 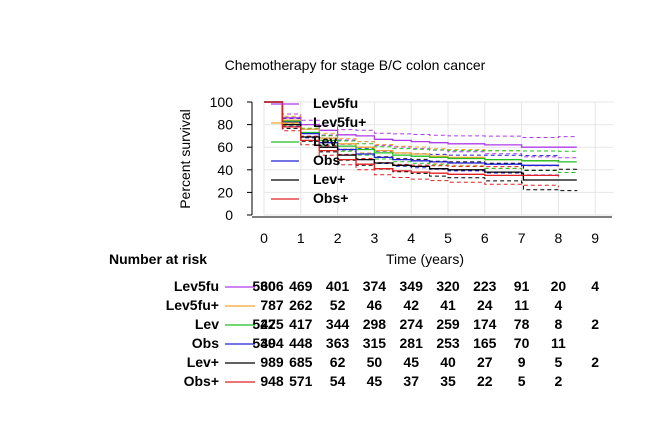 What do you see at coordinates (207, 324) in the screenshot?
I see `risk-row-label: Lev` at bounding box center [207, 324].